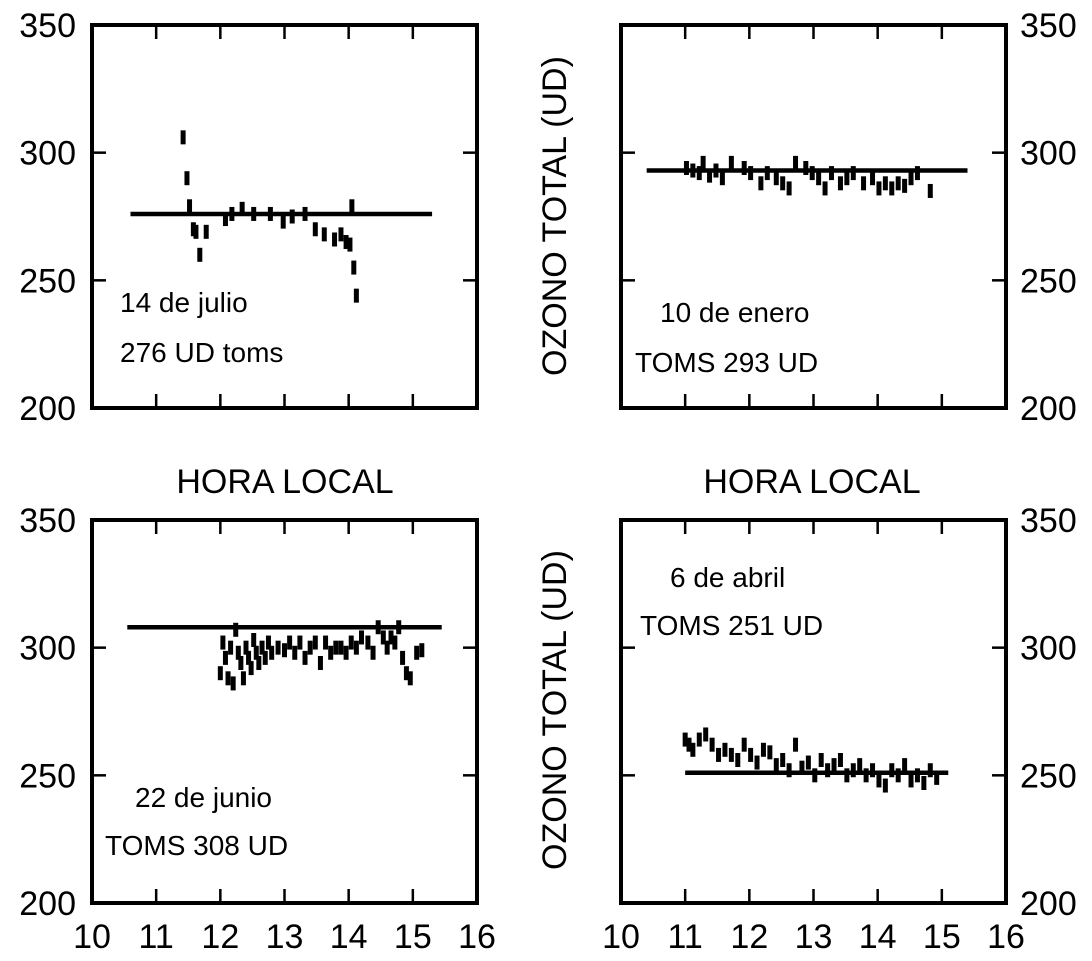  What do you see at coordinates (201, 352) in the screenshot?
I see `panel-annotation-toms: 276 UD toms` at bounding box center [201, 352].